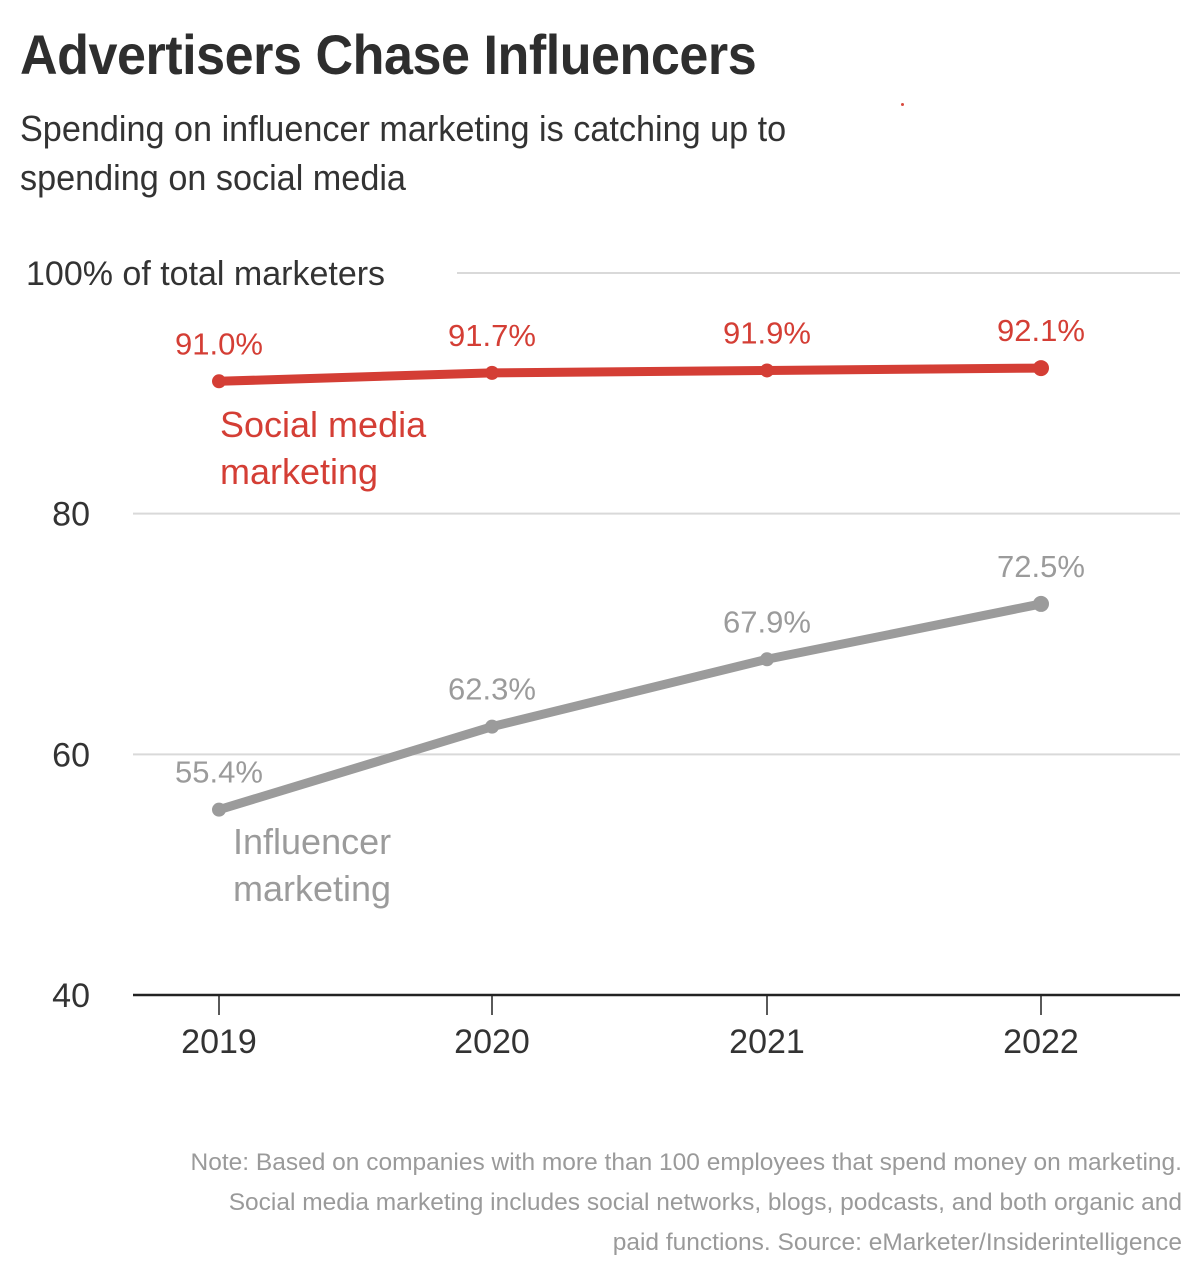  What do you see at coordinates (219, 772) in the screenshot?
I see `influencer-data-label-2019: 55.4%` at bounding box center [219, 772].